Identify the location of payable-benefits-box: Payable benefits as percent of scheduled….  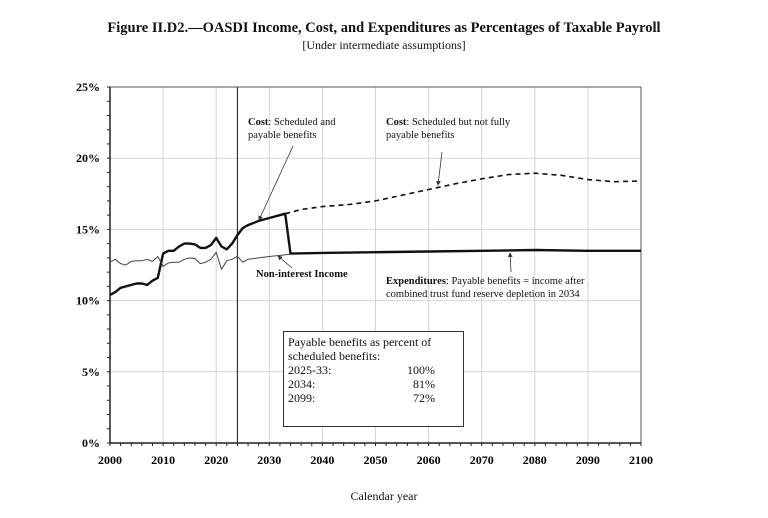
(373, 379).